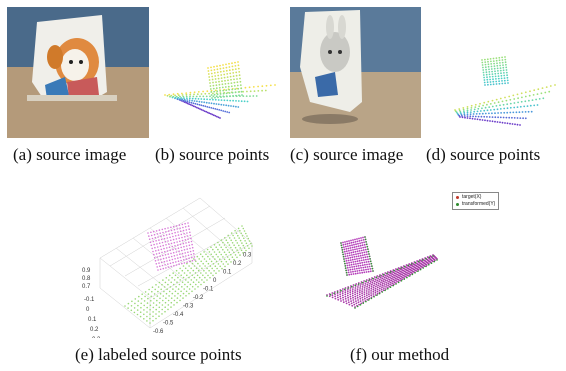 Image resolution: width=566 pixels, height=371 pixels. Describe the element at coordinates (227, 273) in the screenshot. I see `x-tick-label: 0.1` at that location.